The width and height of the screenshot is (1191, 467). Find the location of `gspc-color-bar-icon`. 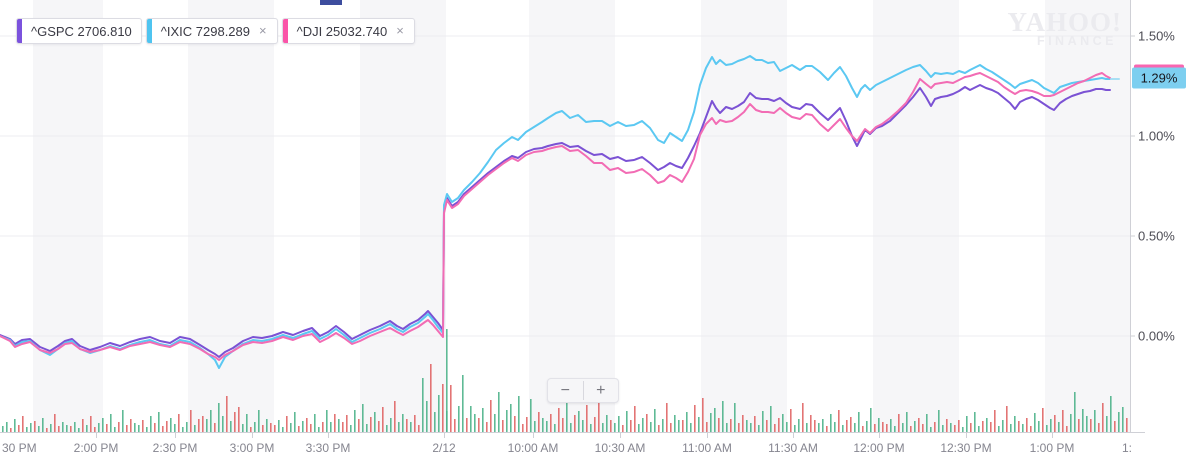

gspc-color-bar-icon is located at coordinates (19, 31).